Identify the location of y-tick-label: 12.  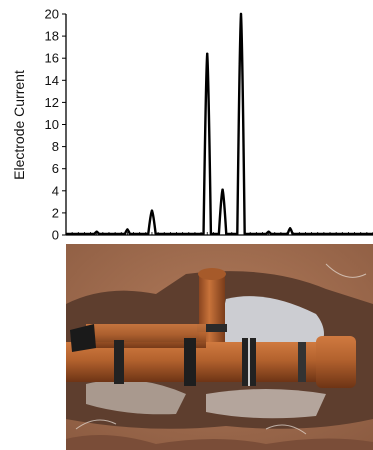
(52, 102).